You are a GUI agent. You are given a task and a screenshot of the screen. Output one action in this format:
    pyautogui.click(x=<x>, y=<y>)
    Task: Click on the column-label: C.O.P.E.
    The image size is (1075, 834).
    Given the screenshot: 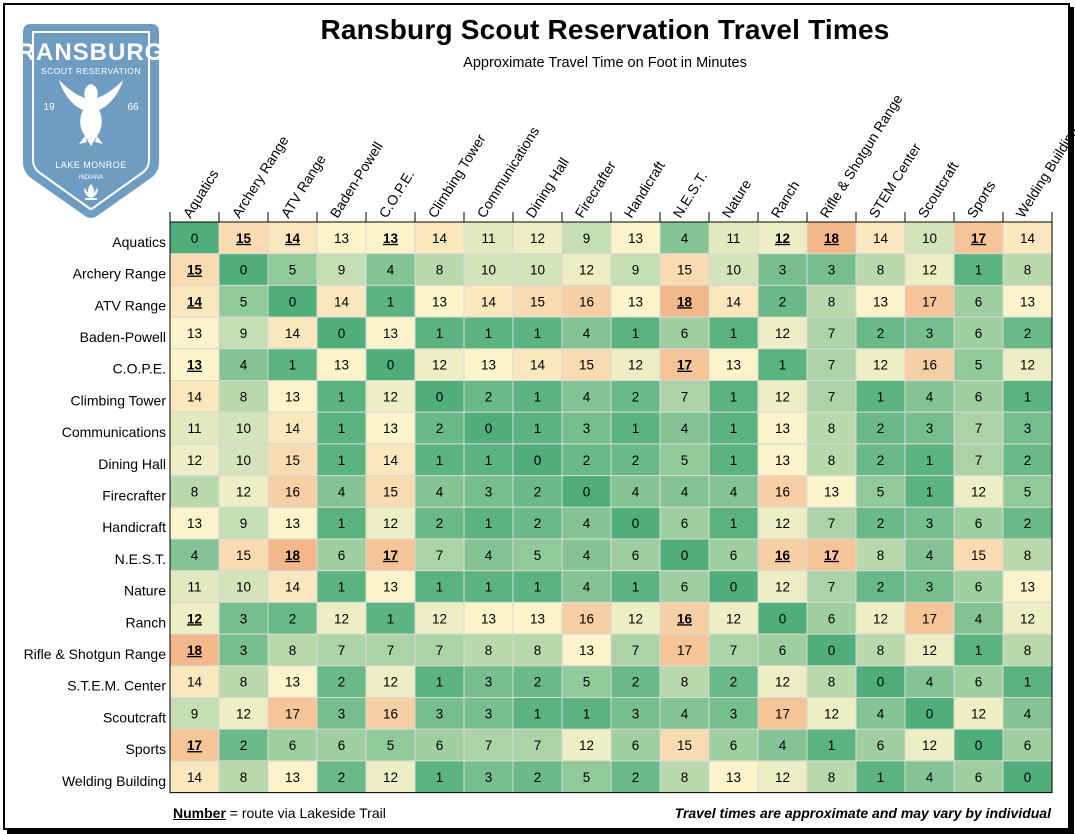 What is the action you would take?
    pyautogui.click(x=396, y=194)
    